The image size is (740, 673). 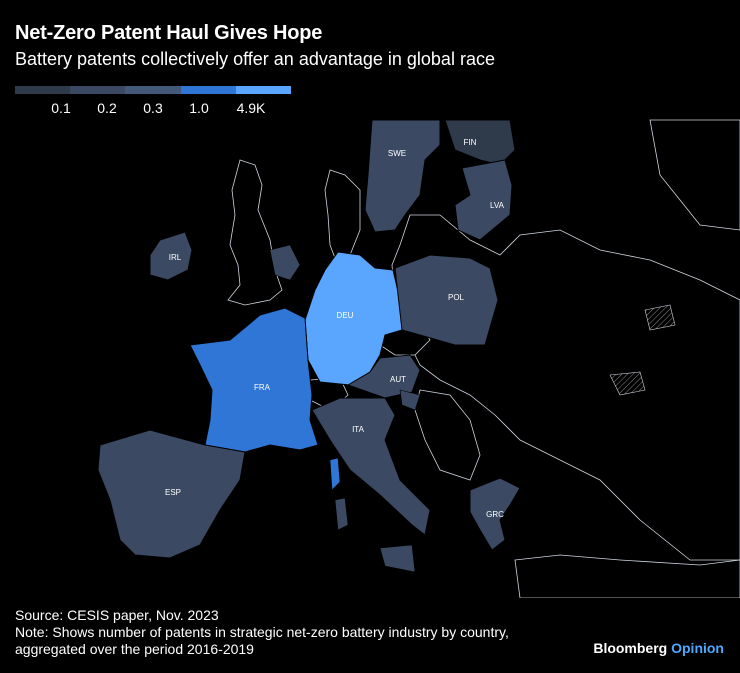 I want to click on label-irl: IRL, so click(x=175, y=257).